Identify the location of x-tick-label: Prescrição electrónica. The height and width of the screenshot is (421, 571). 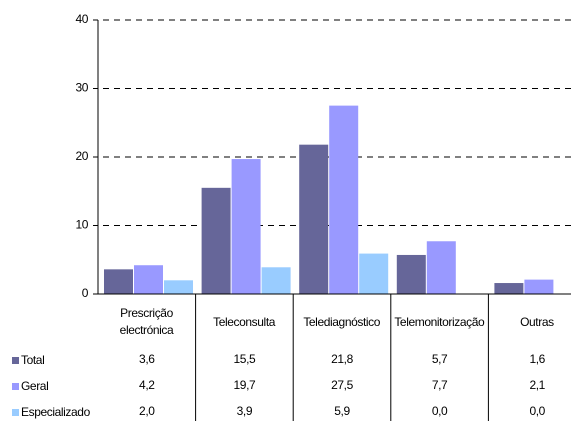
(146, 321).